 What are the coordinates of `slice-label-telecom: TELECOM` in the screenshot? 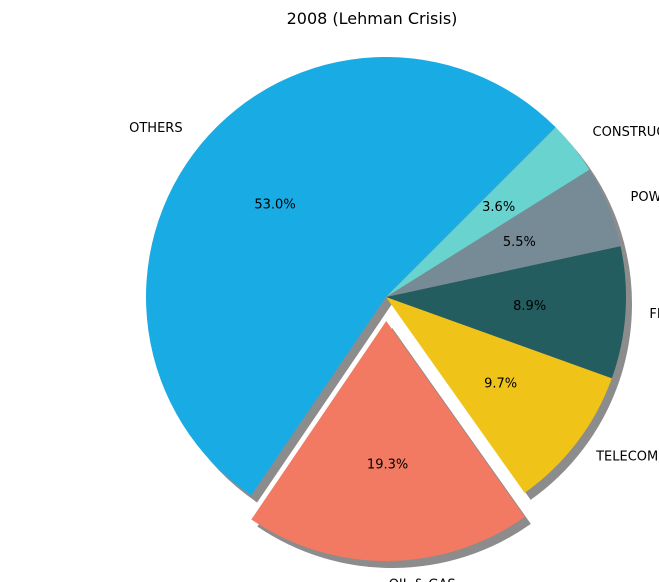 It's located at (626, 456).